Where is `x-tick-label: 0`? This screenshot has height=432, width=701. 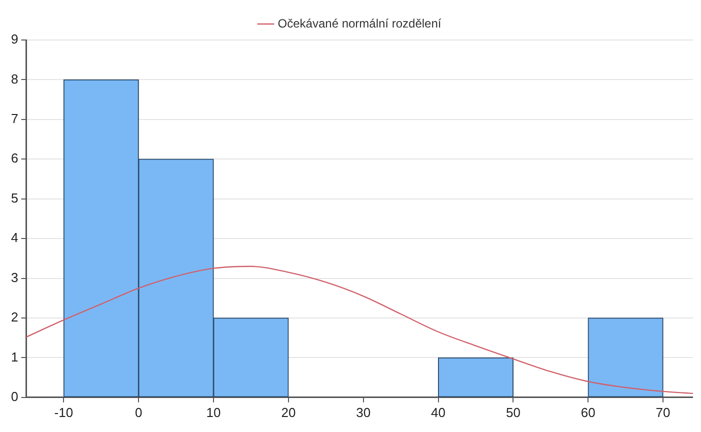 x-tick-label: 0 is located at coordinates (138, 412).